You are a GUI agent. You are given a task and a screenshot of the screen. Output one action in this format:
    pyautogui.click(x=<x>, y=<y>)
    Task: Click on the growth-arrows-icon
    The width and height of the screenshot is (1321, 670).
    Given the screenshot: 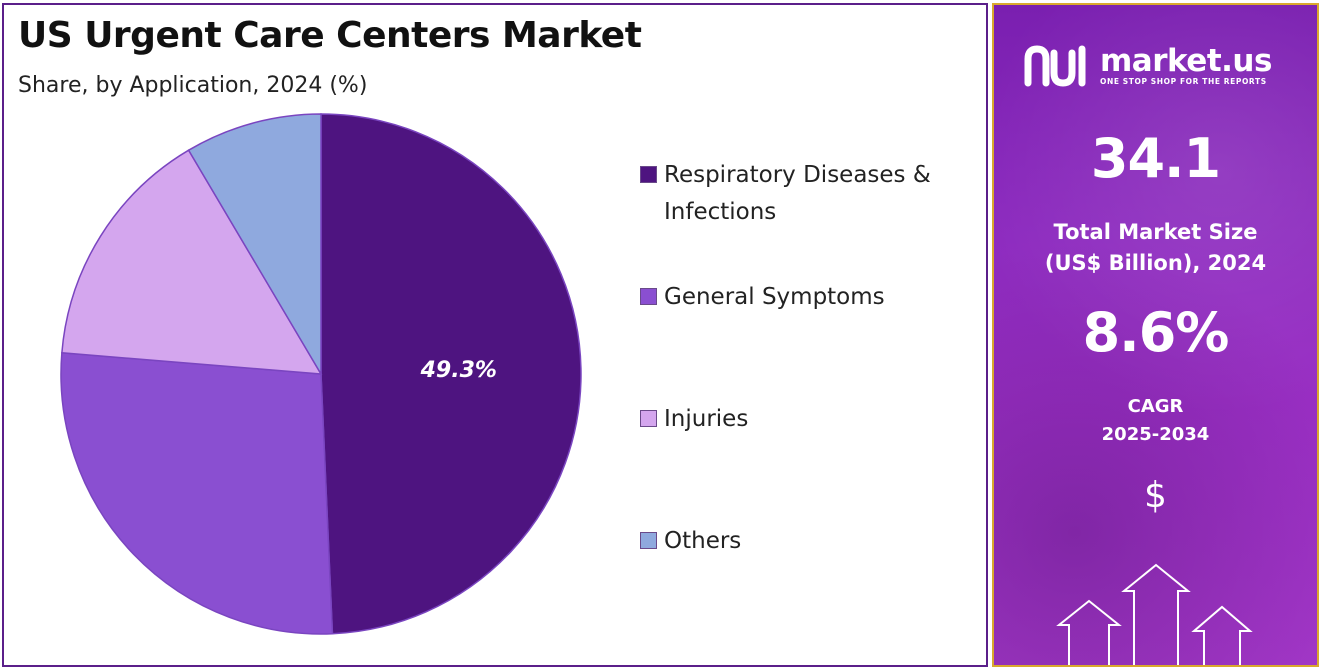 What is the action you would take?
    pyautogui.click(x=1154, y=614)
    